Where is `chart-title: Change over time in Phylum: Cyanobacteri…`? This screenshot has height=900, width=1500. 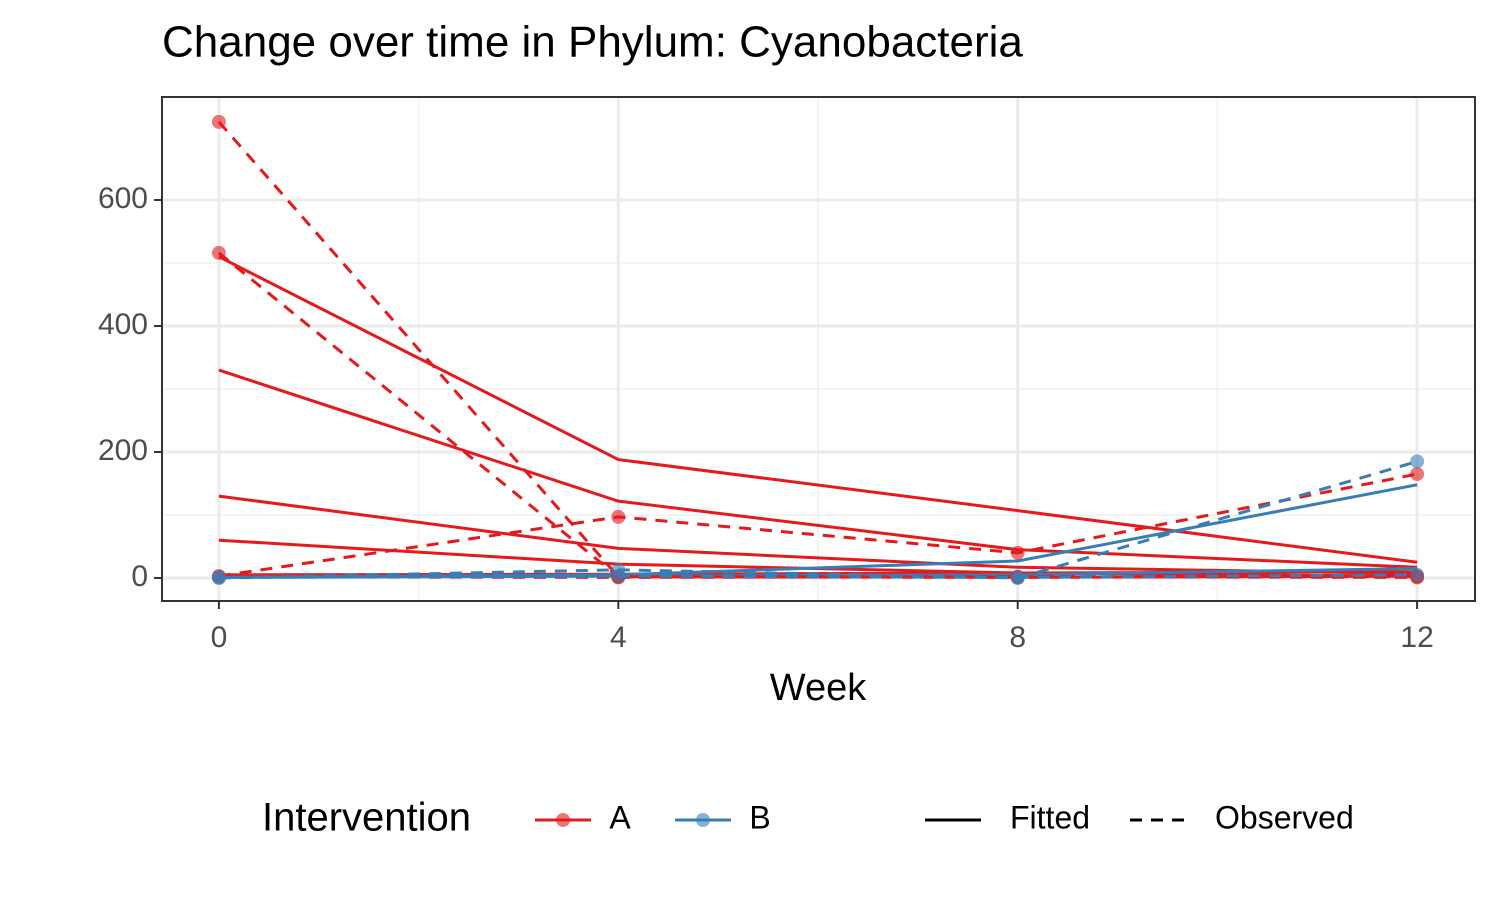 chart-title: Change over time in Phylum: Cyanobacteri… is located at coordinates (592, 42).